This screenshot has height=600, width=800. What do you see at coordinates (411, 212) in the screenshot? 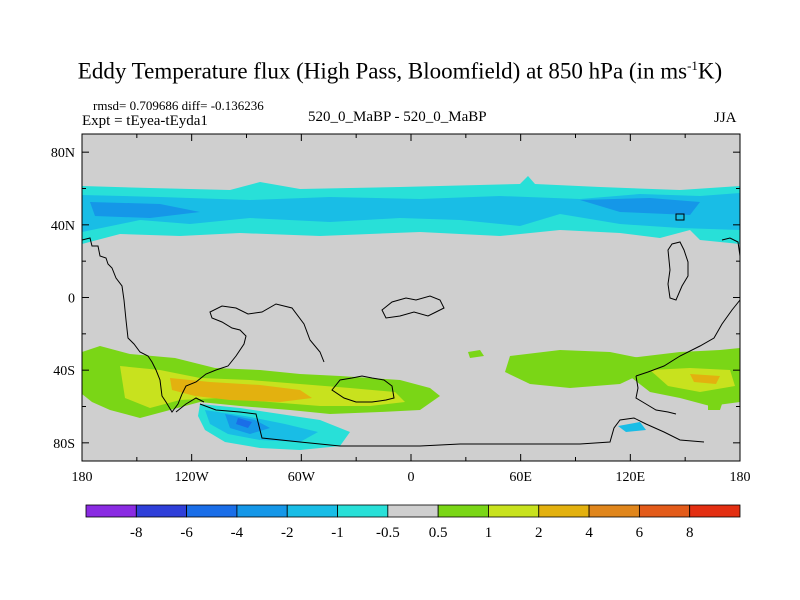
I see `north-band-core` at bounding box center [411, 212].